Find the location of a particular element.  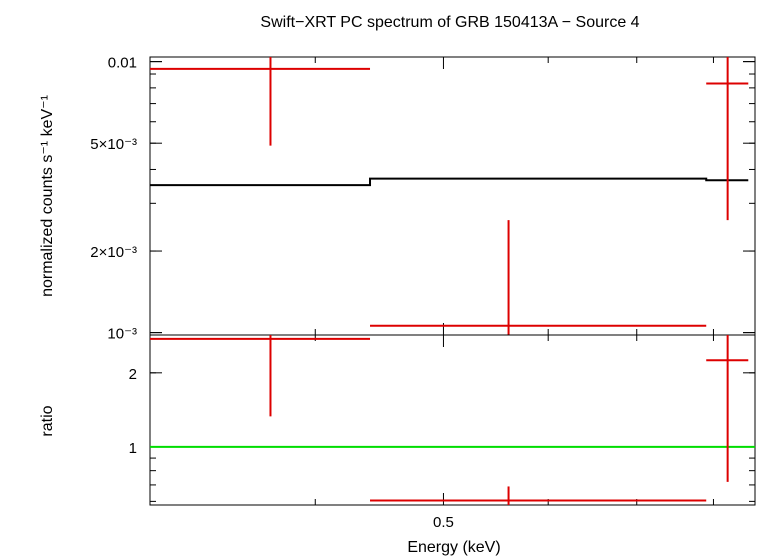

y-tick-label: 5×10⁻³ is located at coordinates (113, 144).